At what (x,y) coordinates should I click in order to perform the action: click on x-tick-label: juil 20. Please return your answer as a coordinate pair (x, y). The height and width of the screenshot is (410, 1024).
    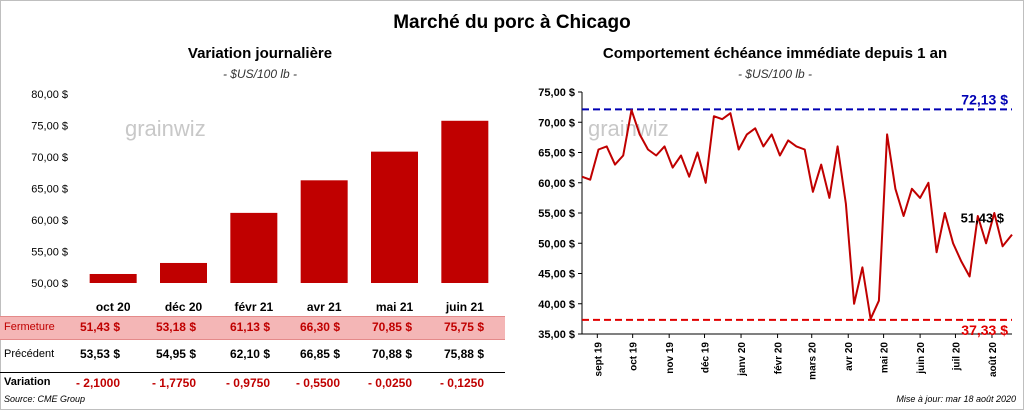
    Looking at the image, I should click on (956, 357).